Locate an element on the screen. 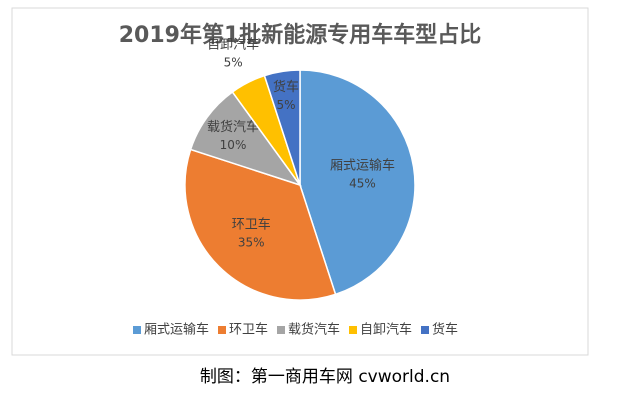 This screenshot has width=619, height=404. slice-label: 货车 is located at coordinates (286, 87).